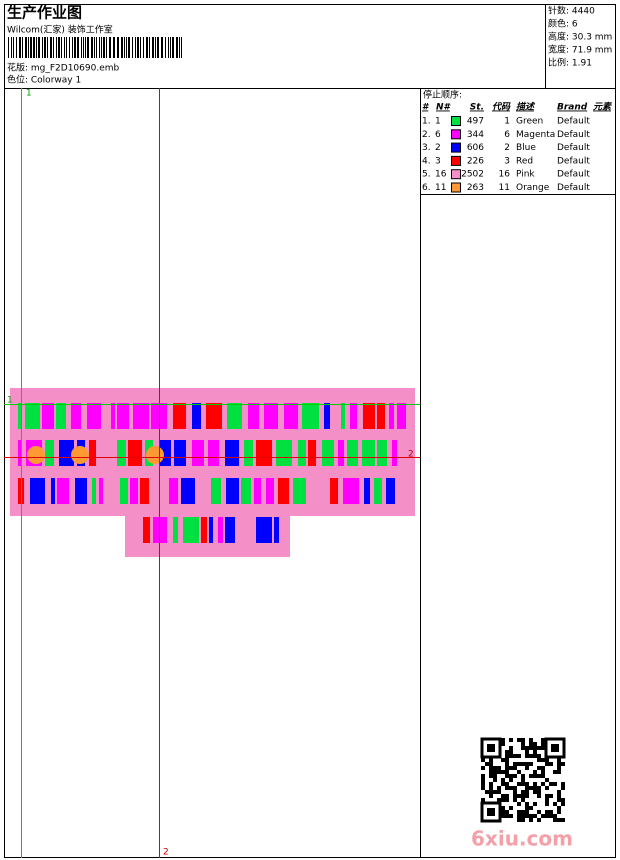 The width and height of the screenshot is (620, 860). What do you see at coordinates (426, 188) in the screenshot?
I see `table-cell: 6.` at bounding box center [426, 188].